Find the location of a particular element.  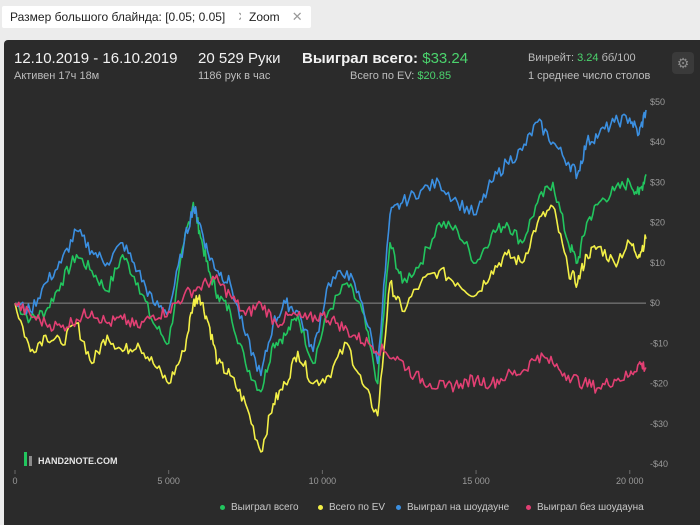

winrate-unit: бб/100 is located at coordinates (618, 58).